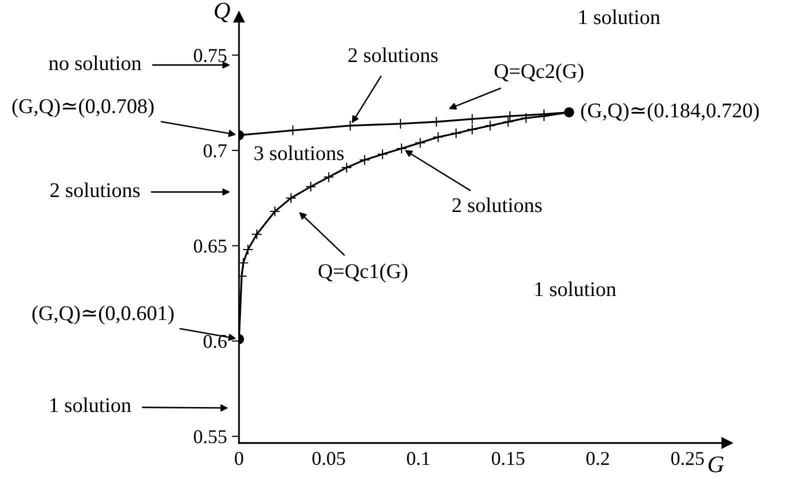  What do you see at coordinates (210, 246) in the screenshot?
I see `y-tick-label: 0.65` at bounding box center [210, 246].